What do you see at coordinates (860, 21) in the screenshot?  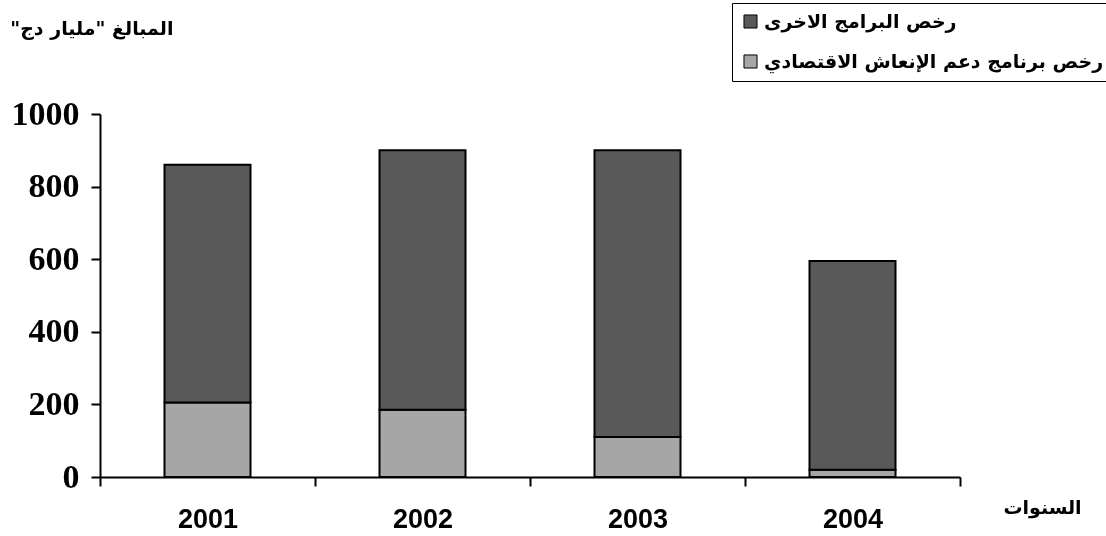 I see `legend-label: رخص البرامج الاخرى` at bounding box center [860, 21].